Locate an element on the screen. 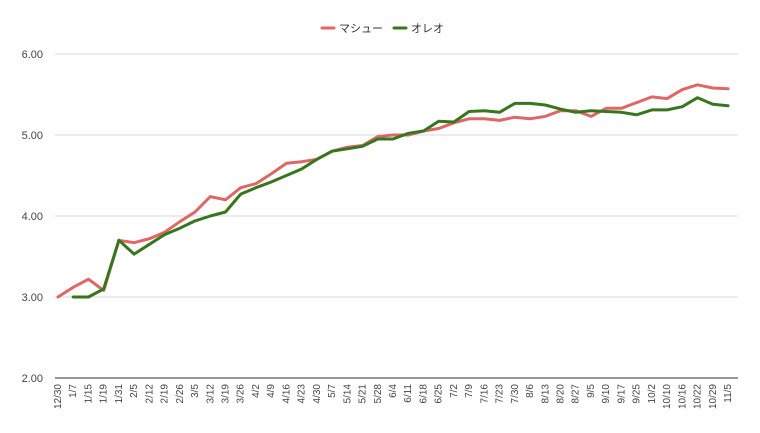 The width and height of the screenshot is (760, 433). x-tick-label: 5/21 is located at coordinates (363, 394).